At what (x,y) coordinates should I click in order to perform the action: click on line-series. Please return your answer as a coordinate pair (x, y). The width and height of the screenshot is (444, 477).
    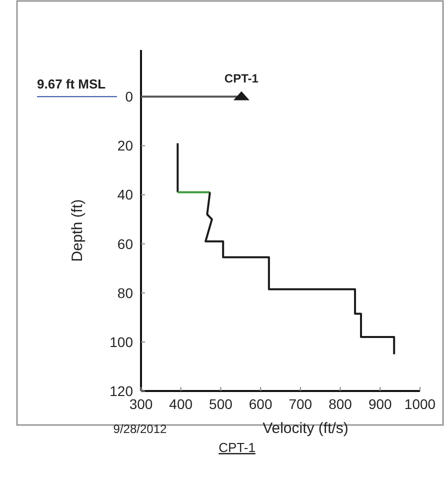
    Looking at the image, I should click on (300, 273).